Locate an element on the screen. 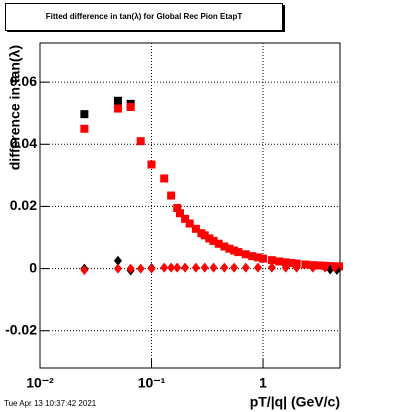 The height and width of the screenshot is (412, 400). title-box is located at coordinates (144, 17).